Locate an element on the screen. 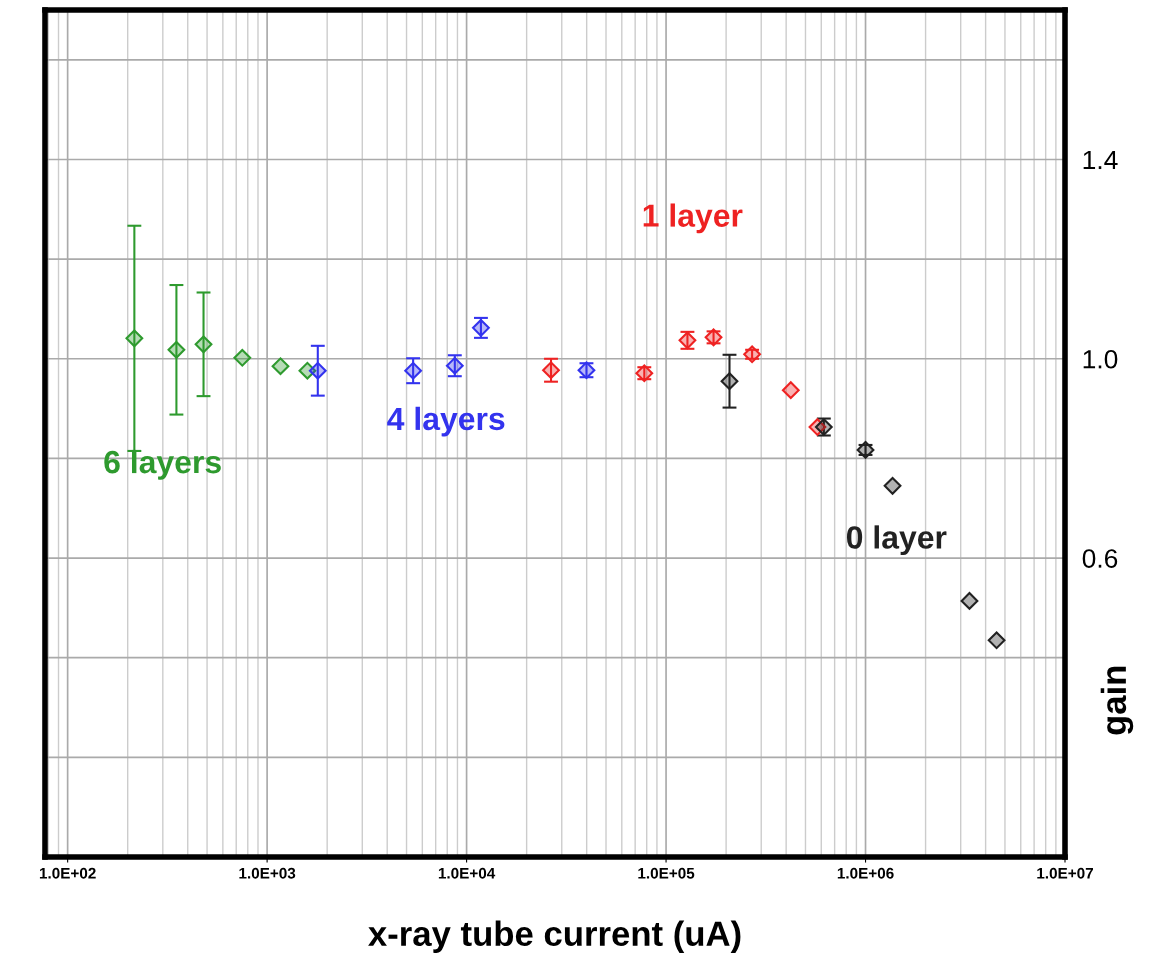 The image size is (1153, 976). series-label: 0 layer is located at coordinates (896, 540).